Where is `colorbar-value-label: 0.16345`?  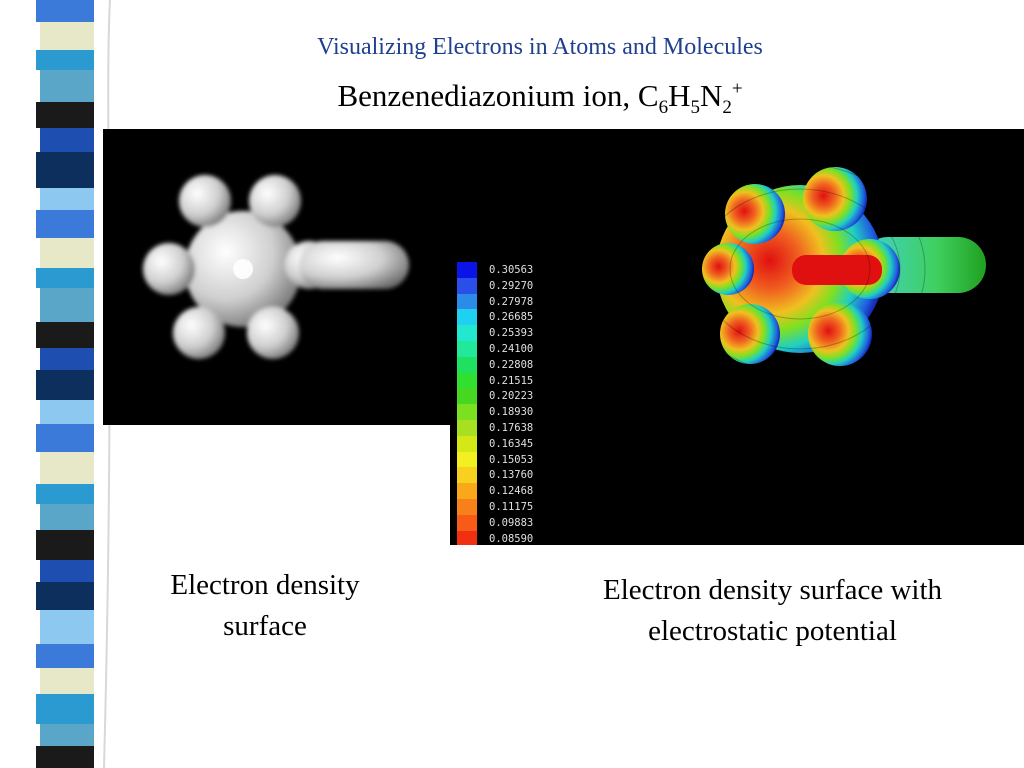
colorbar-value-label: 0.16345 is located at coordinates (511, 443).